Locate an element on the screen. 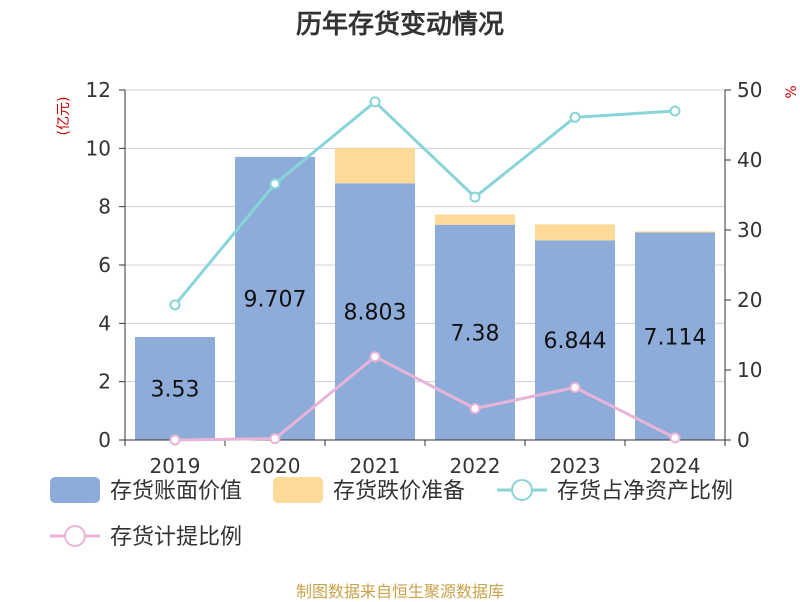 This screenshot has width=800, height=602. bar-value-label: 9.707 is located at coordinates (275, 299).